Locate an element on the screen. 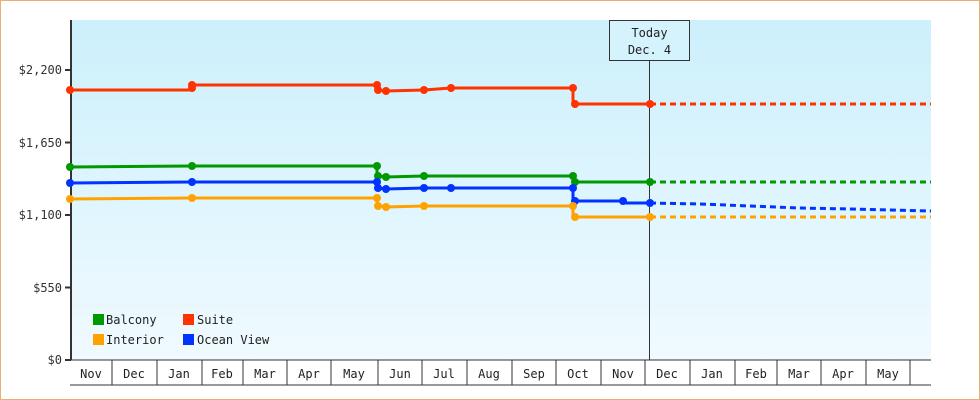 This screenshot has height=400, width=980. today-marker: Today Dec. 4 is located at coordinates (649, 190).